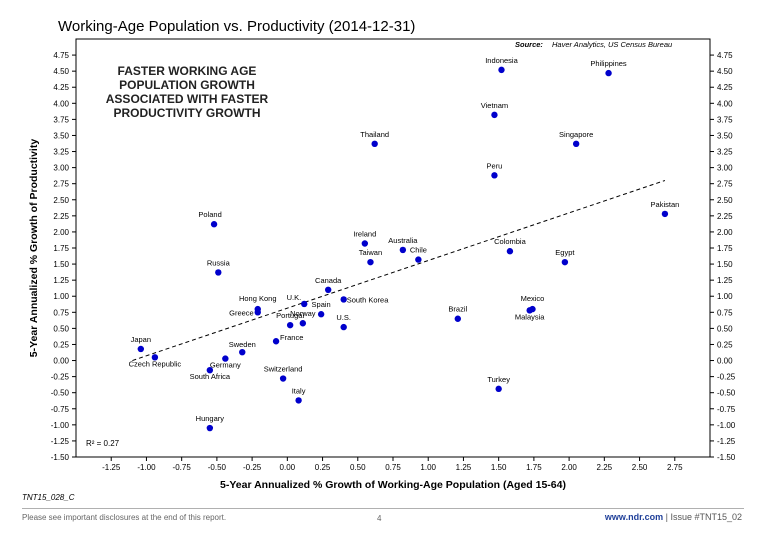 The height and width of the screenshot is (537, 762). I want to click on y-tick-label-left: 1.75, so click(61, 248).